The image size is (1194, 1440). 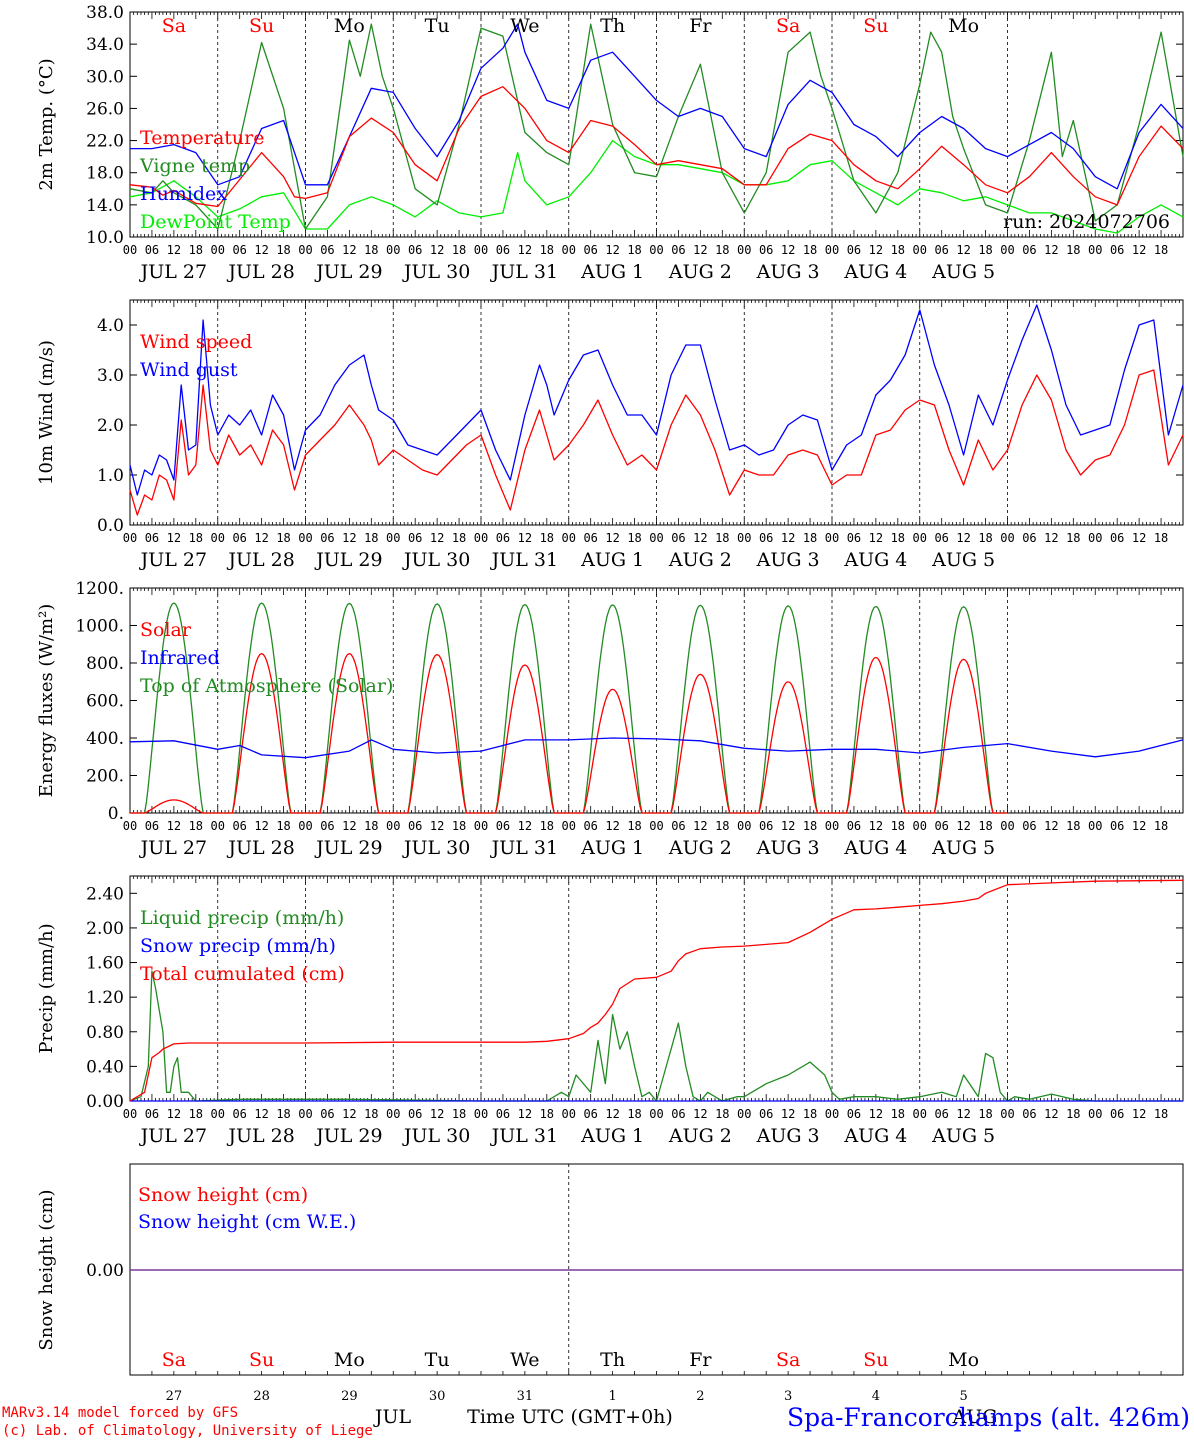 I want to click on day-number: 2, so click(x=700, y=1396).